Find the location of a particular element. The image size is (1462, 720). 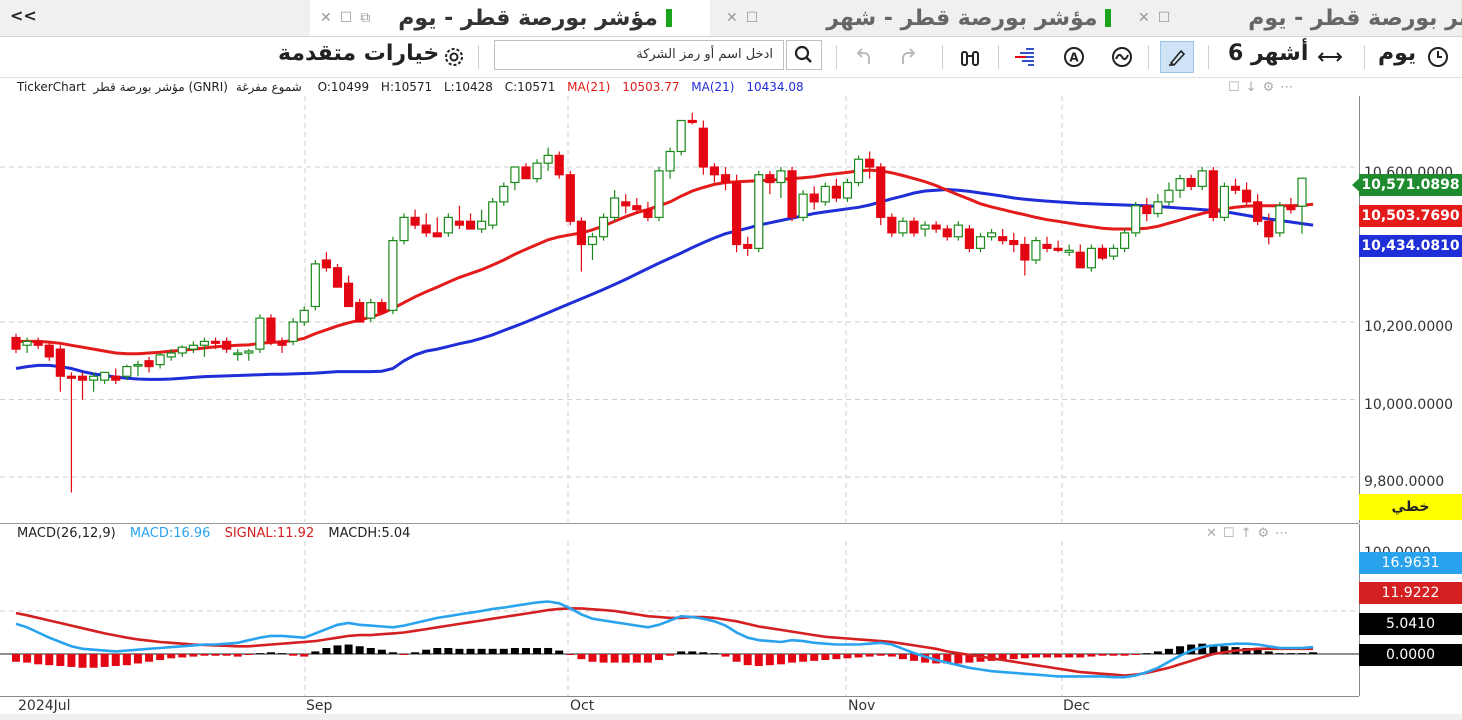

redo-icon is located at coordinates (908, 57).